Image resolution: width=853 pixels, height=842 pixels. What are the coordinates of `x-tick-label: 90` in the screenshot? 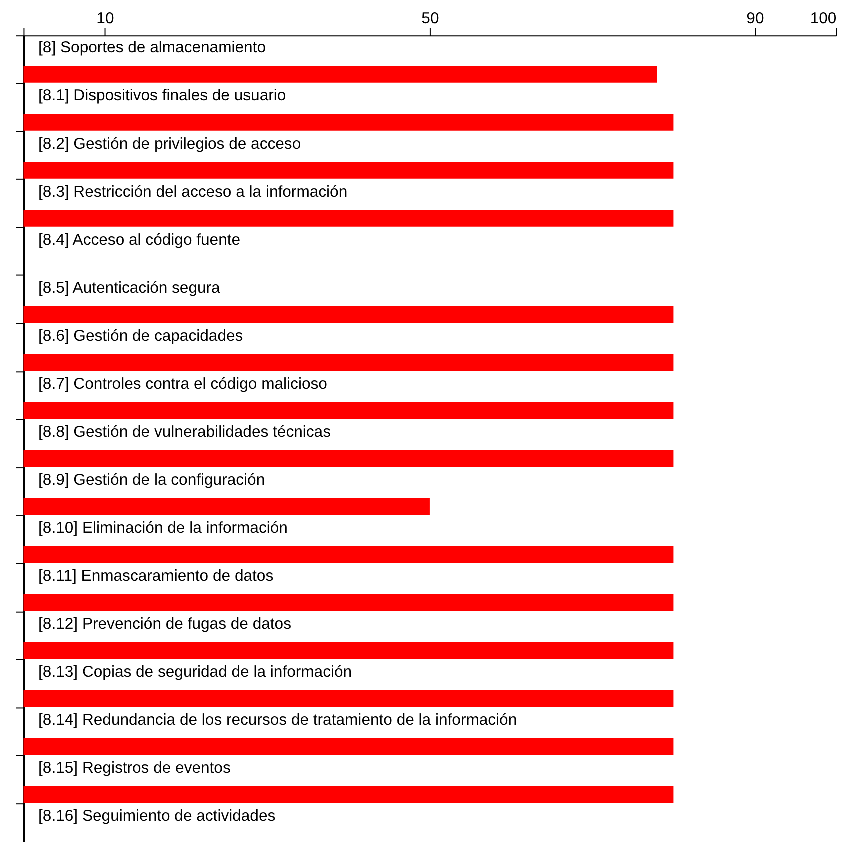 It's located at (755, 19).